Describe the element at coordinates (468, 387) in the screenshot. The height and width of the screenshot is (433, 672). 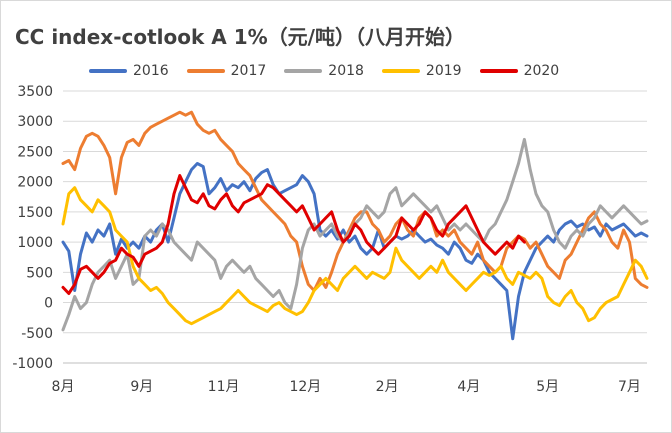
I see `x-tick-label: 4月` at that location.